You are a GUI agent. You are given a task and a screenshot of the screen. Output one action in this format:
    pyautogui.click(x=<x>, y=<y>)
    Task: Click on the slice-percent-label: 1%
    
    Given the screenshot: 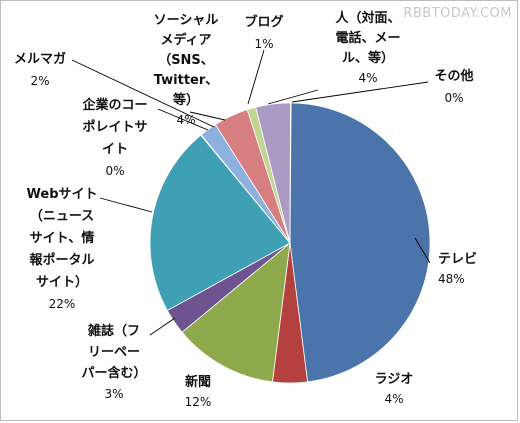 What is the action you would take?
    pyautogui.click(x=263, y=44)
    